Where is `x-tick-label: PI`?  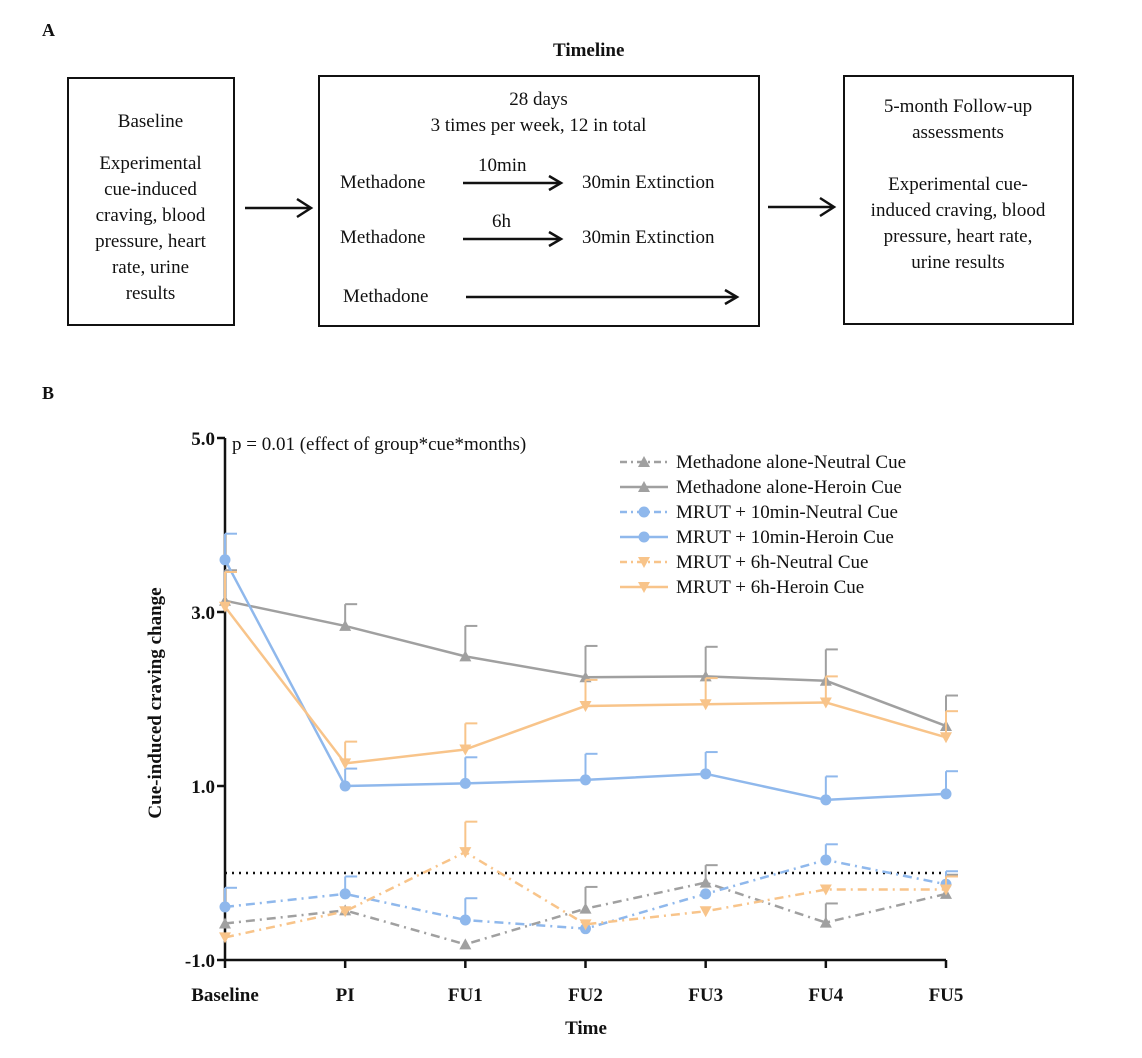
x-tick-label: PI is located at coordinates (345, 995).